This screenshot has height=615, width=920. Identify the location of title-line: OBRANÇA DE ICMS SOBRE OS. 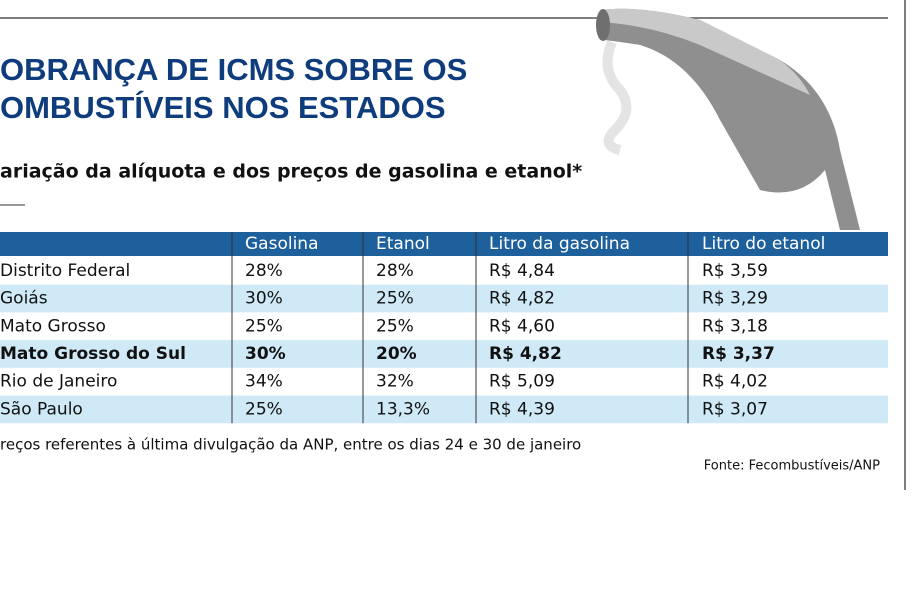
(233, 69).